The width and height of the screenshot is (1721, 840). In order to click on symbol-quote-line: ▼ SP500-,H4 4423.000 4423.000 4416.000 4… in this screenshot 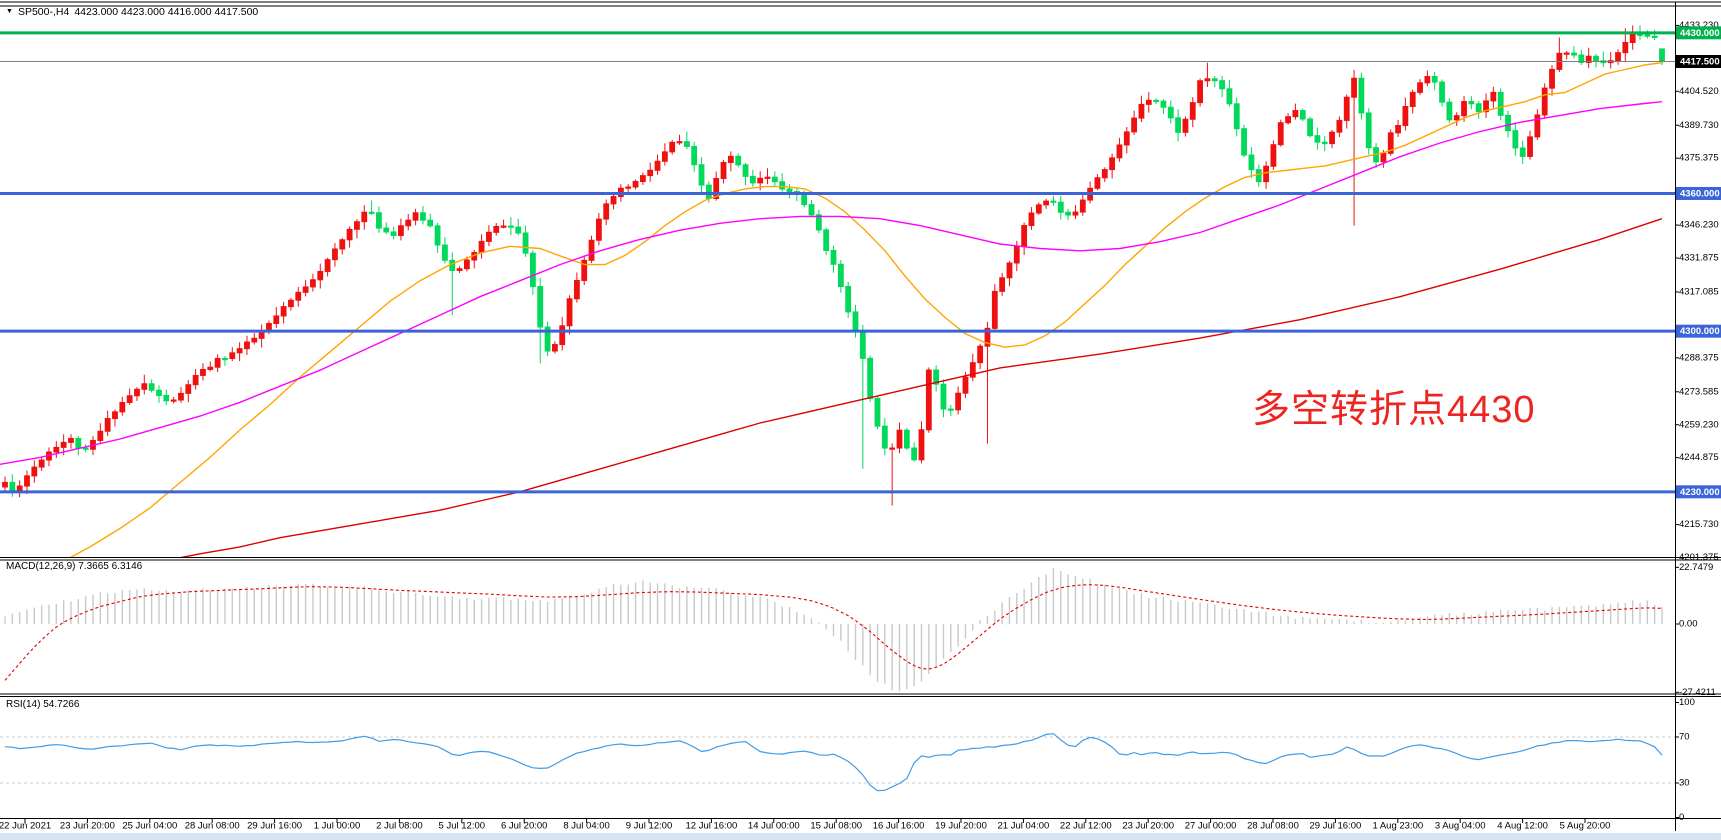, I will do `click(132, 12)`.